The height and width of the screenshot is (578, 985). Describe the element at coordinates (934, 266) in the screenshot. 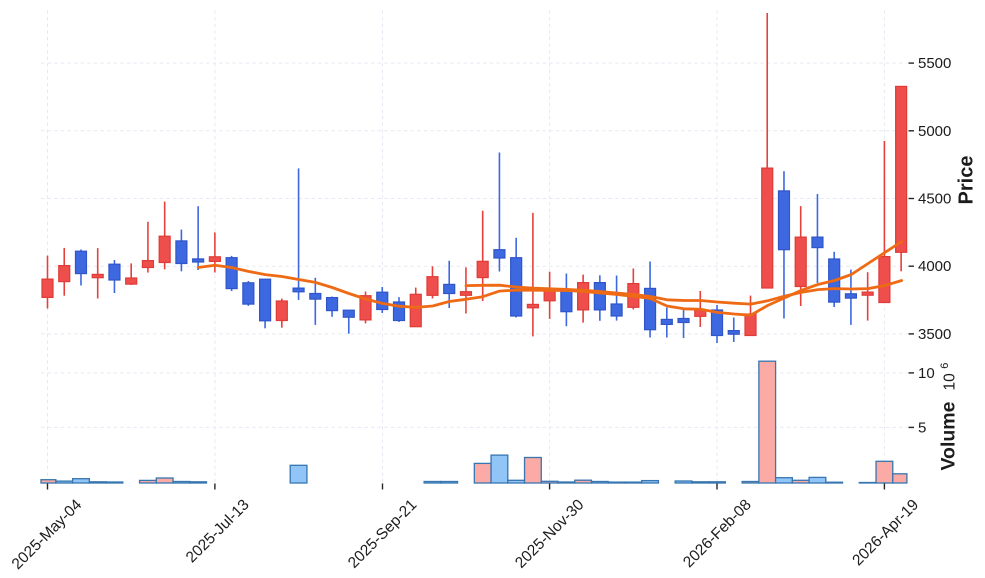

I see `svg-text: 4000` at that location.